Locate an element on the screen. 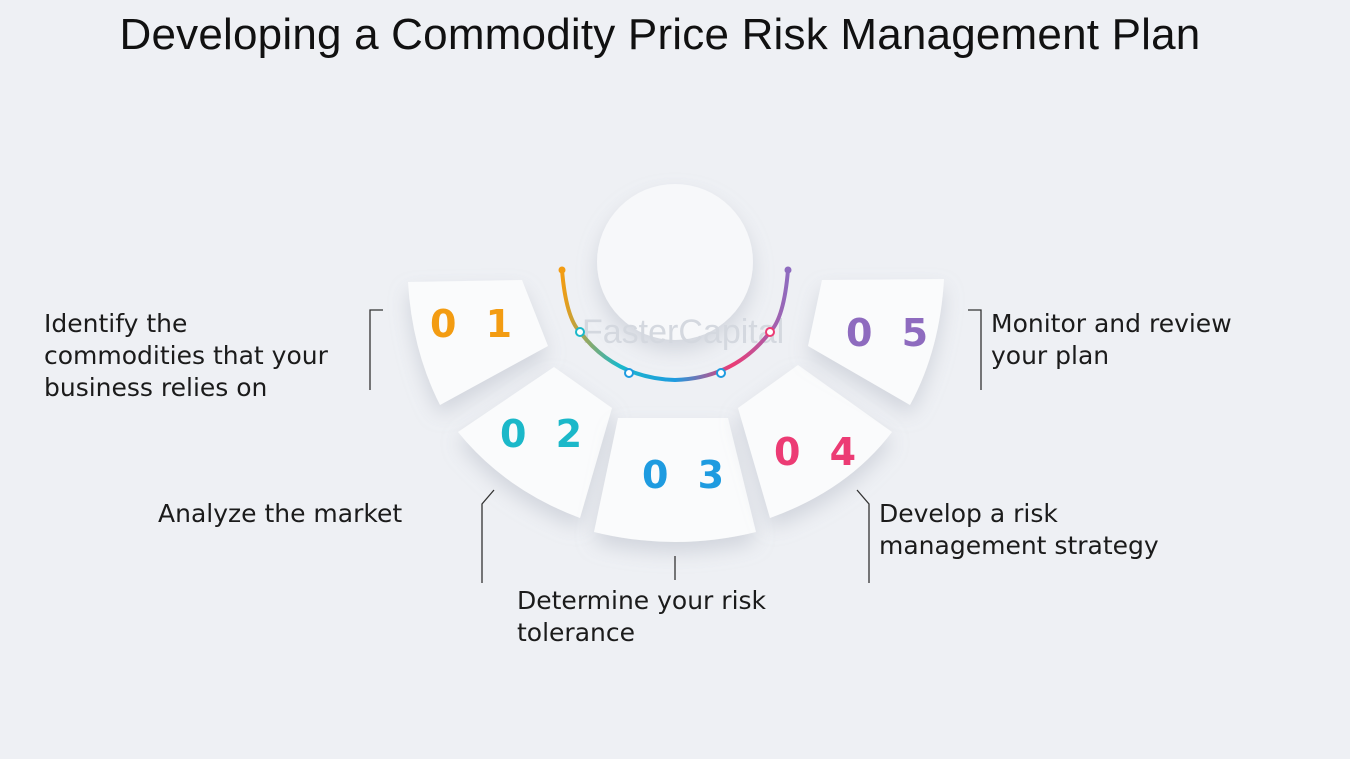 The height and width of the screenshot is (759, 1350). step-text-05: Monitor and review your plan is located at coordinates (1111, 340).